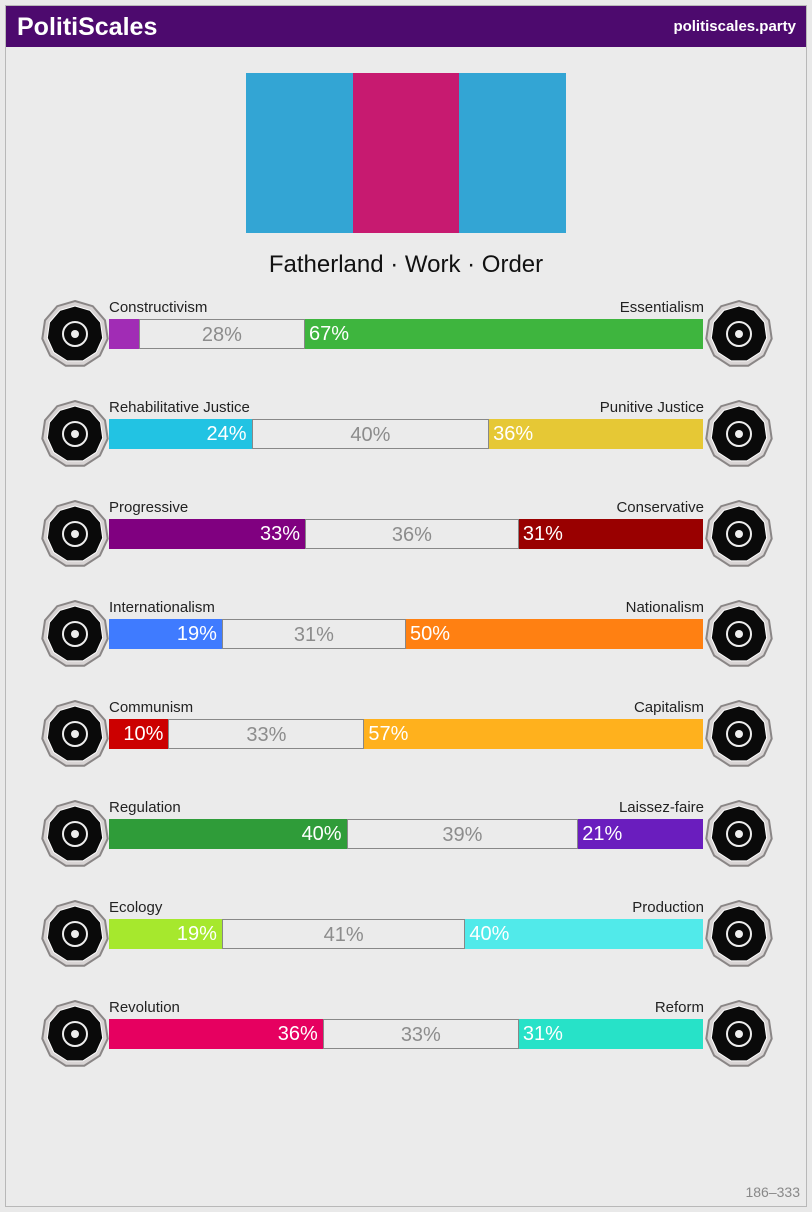 Image resolution: width=812 pixels, height=1212 pixels. I want to click on rocket-icon, so click(75, 534).